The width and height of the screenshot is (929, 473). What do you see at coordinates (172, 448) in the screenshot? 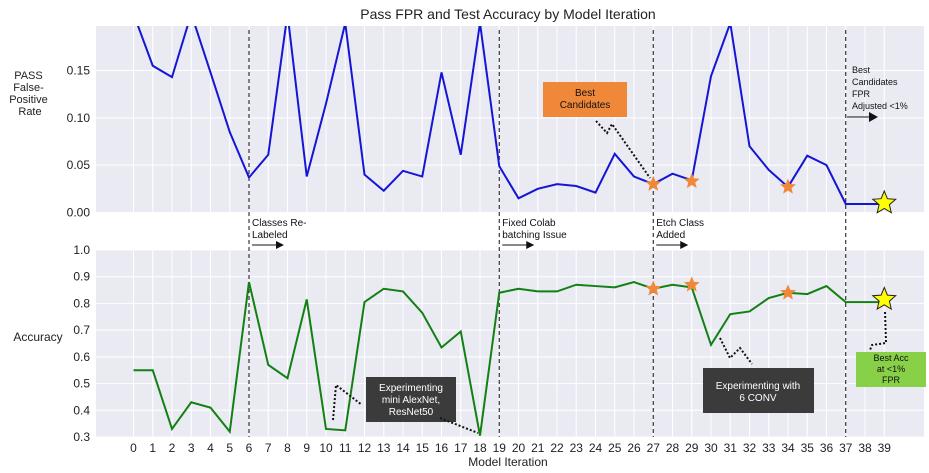
I see `x-tick-label: 2` at bounding box center [172, 448].